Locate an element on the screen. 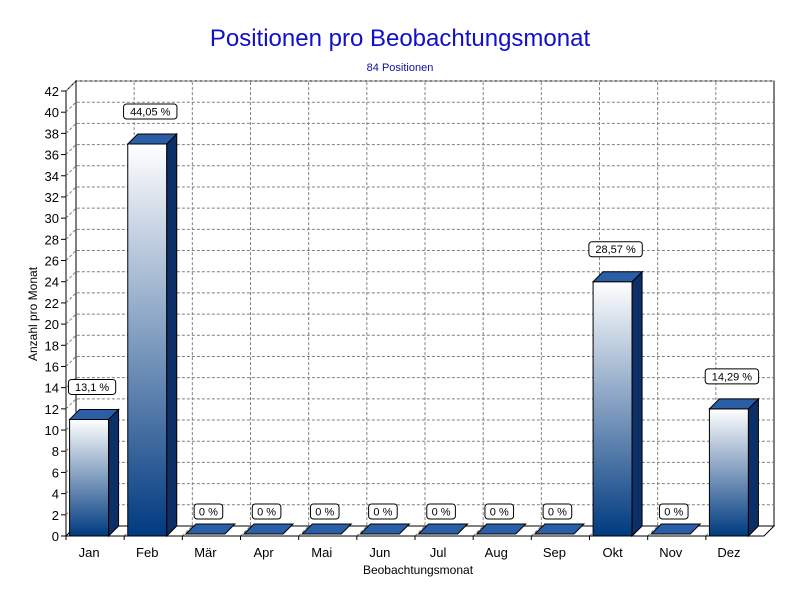 Image resolution: width=800 pixels, height=600 pixels. bar-Mär is located at coordinates (210, 529).